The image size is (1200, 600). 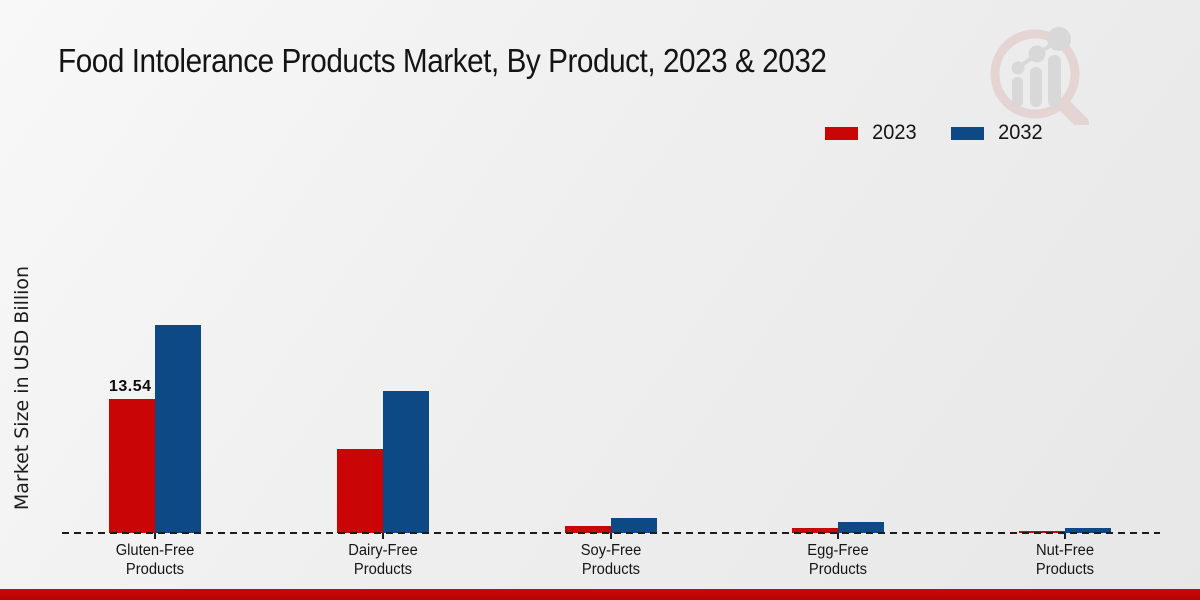 What do you see at coordinates (838, 536) in the screenshot?
I see `x-tick-egg-free-products` at bounding box center [838, 536].